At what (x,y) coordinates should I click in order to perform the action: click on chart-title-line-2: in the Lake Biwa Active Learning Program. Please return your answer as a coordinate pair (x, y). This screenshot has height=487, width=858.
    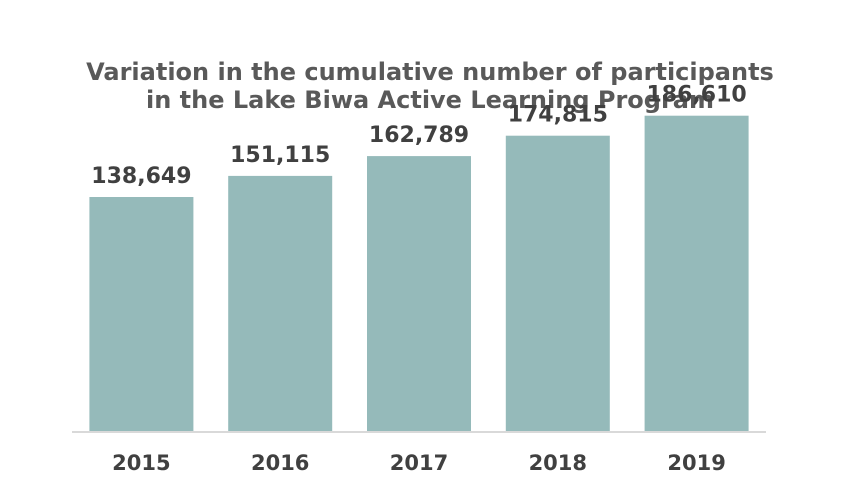
    Looking at the image, I should click on (430, 100).